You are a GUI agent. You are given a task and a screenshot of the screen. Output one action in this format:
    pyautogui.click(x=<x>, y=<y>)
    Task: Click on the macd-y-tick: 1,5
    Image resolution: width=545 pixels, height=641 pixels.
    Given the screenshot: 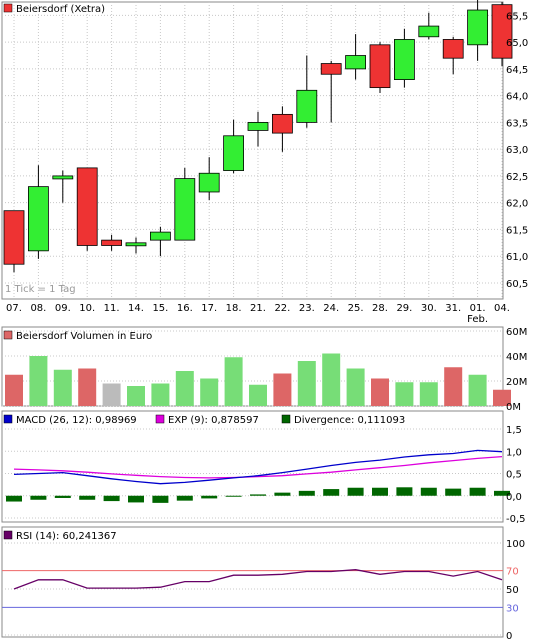 What is the action you would take?
    pyautogui.click(x=514, y=430)
    